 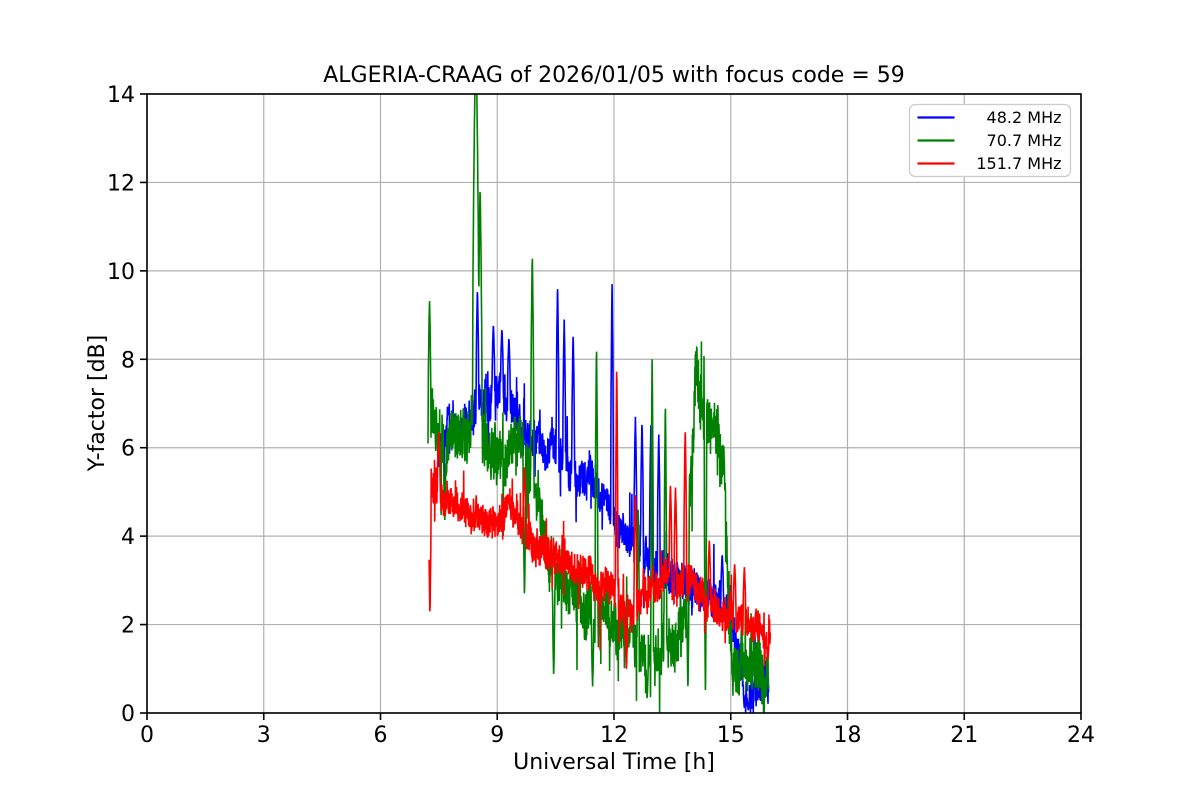 What do you see at coordinates (121, 95) in the screenshot?
I see `y-tick-label: 14` at bounding box center [121, 95].